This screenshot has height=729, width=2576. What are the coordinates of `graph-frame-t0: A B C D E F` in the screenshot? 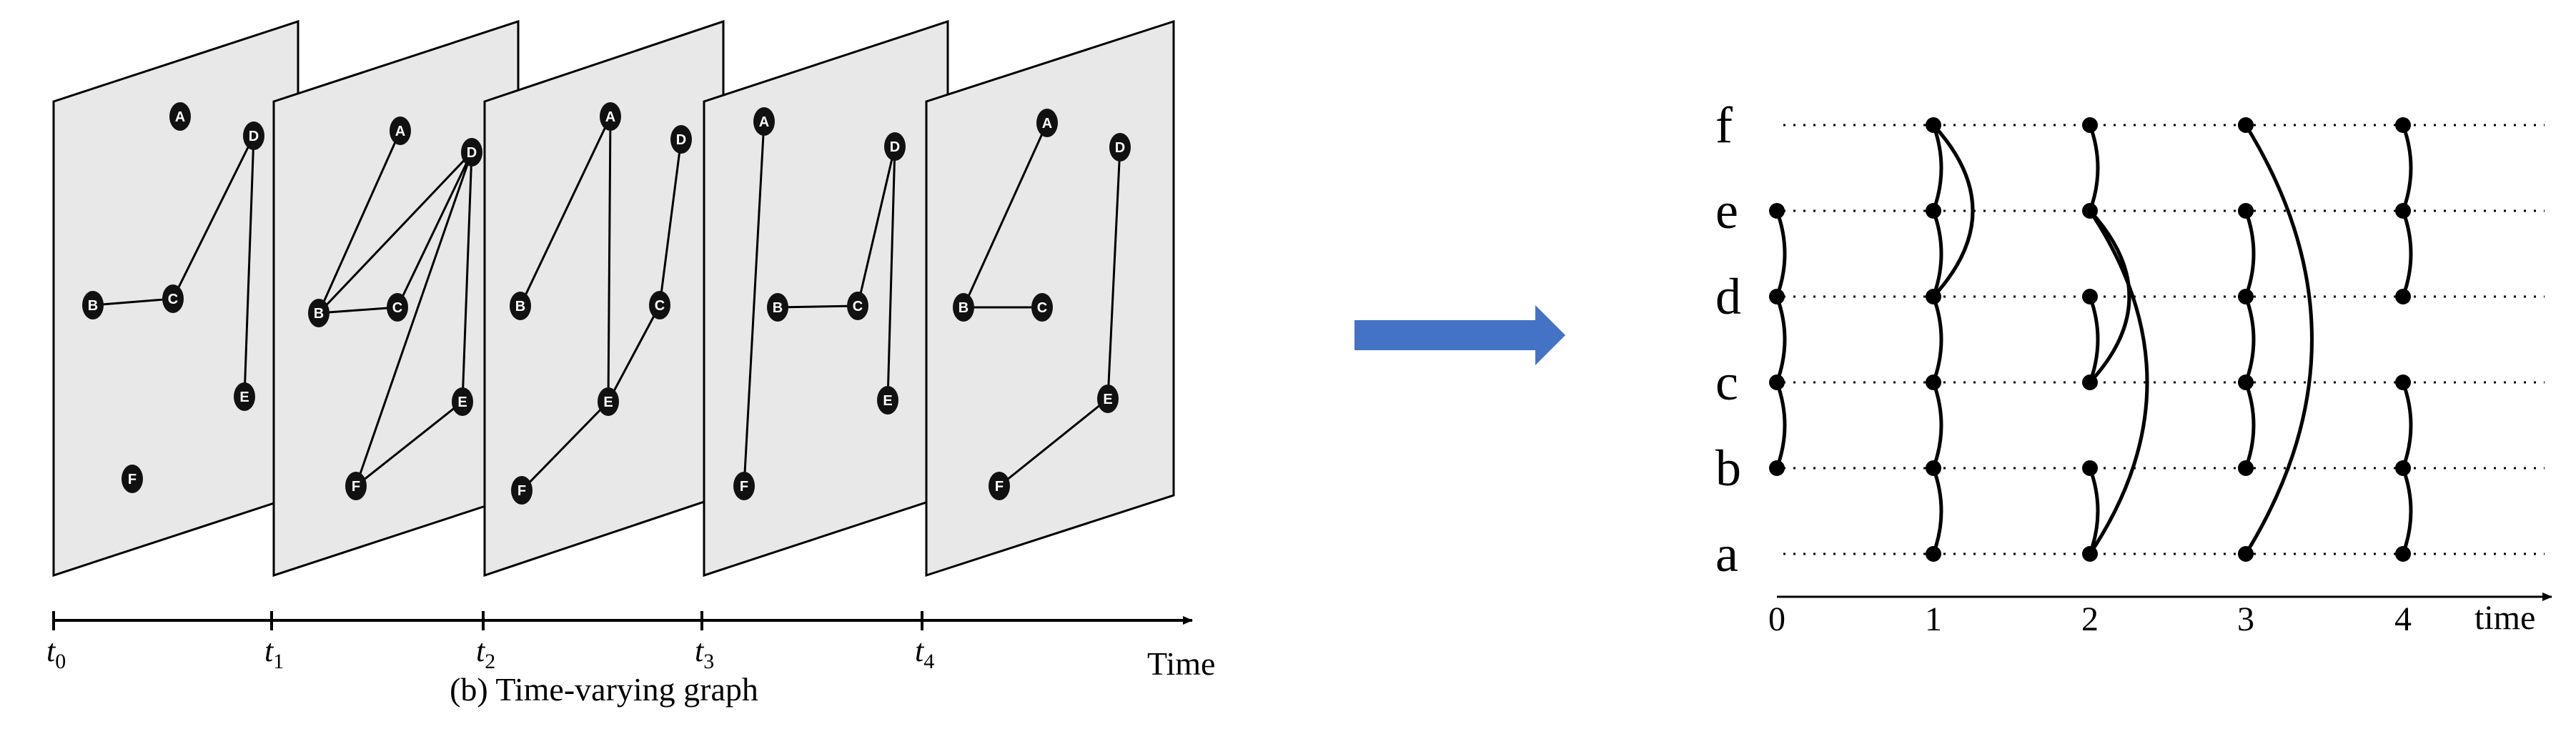 It's located at (176, 298).